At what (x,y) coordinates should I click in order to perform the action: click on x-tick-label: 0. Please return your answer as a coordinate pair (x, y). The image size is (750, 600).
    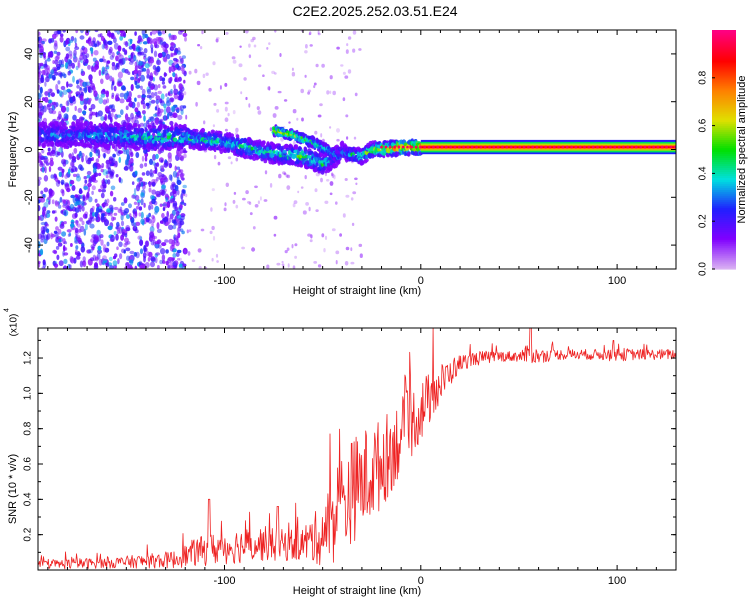
    Looking at the image, I should click on (421, 281).